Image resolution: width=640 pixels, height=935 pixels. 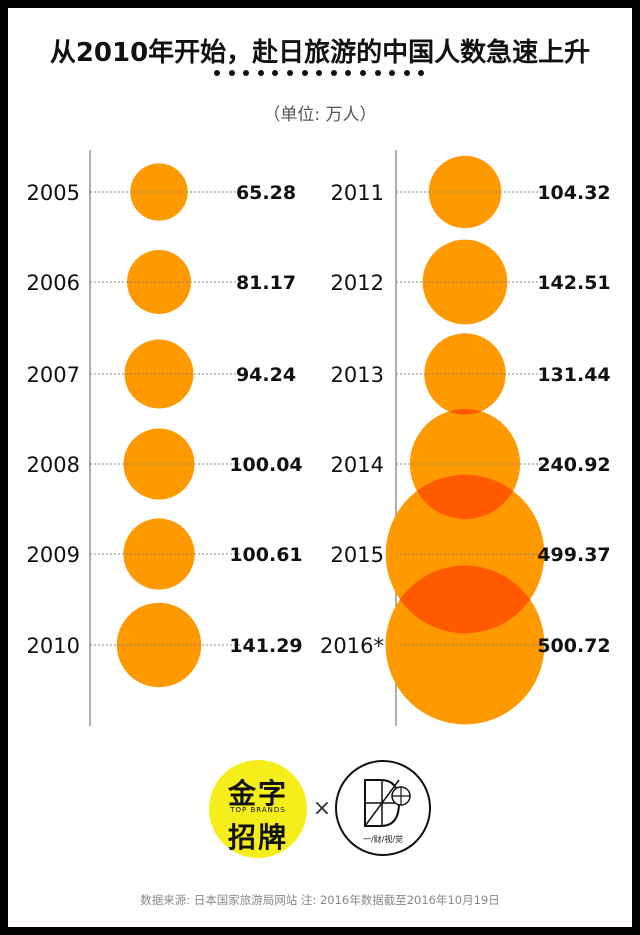 I want to click on logo-text-brand: TOP BRANDS, so click(x=258, y=810).